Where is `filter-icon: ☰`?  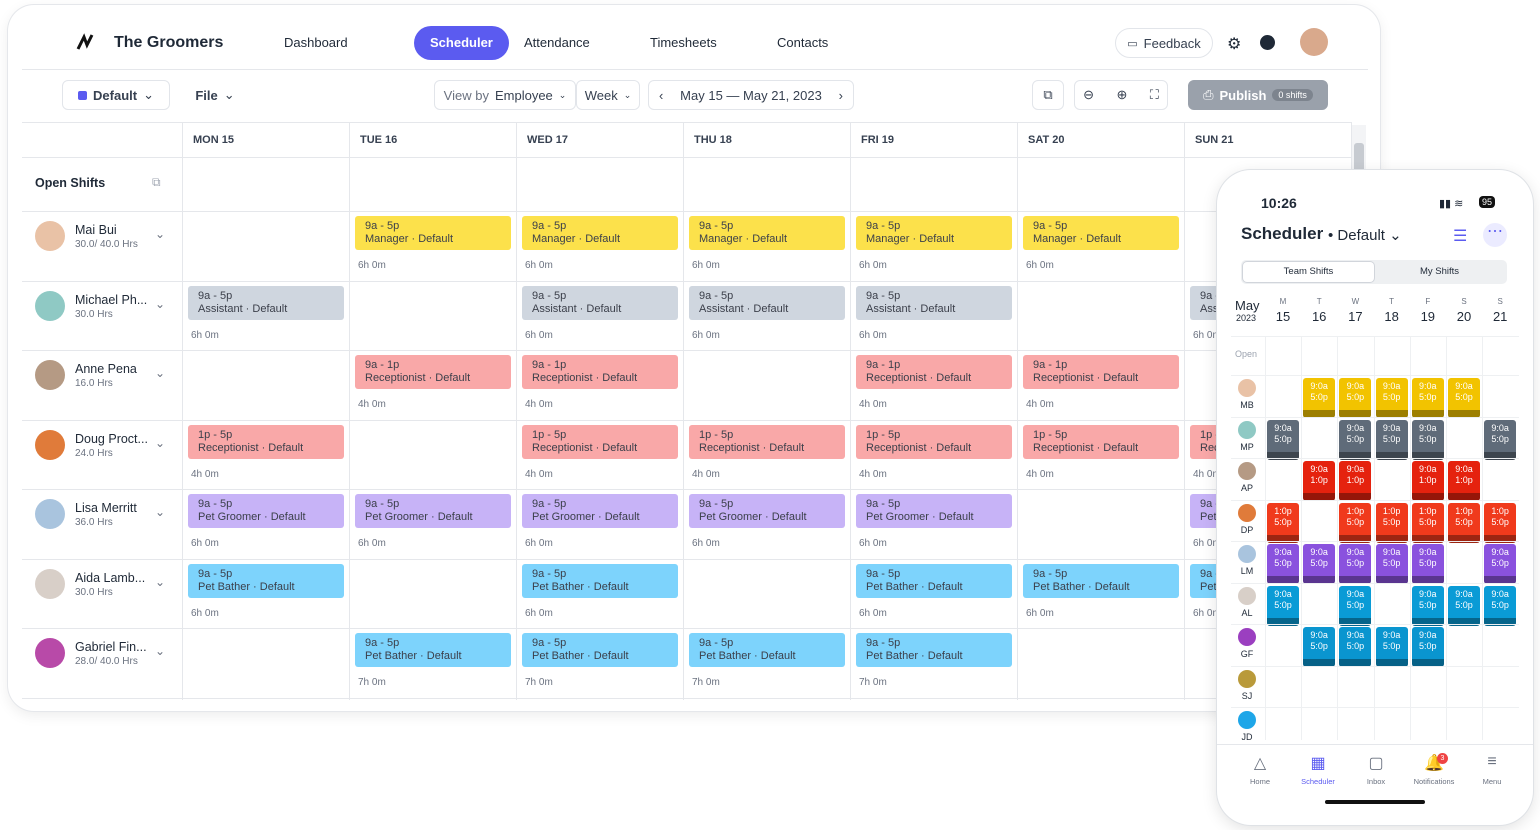 filter-icon: ☰ is located at coordinates (1460, 236).